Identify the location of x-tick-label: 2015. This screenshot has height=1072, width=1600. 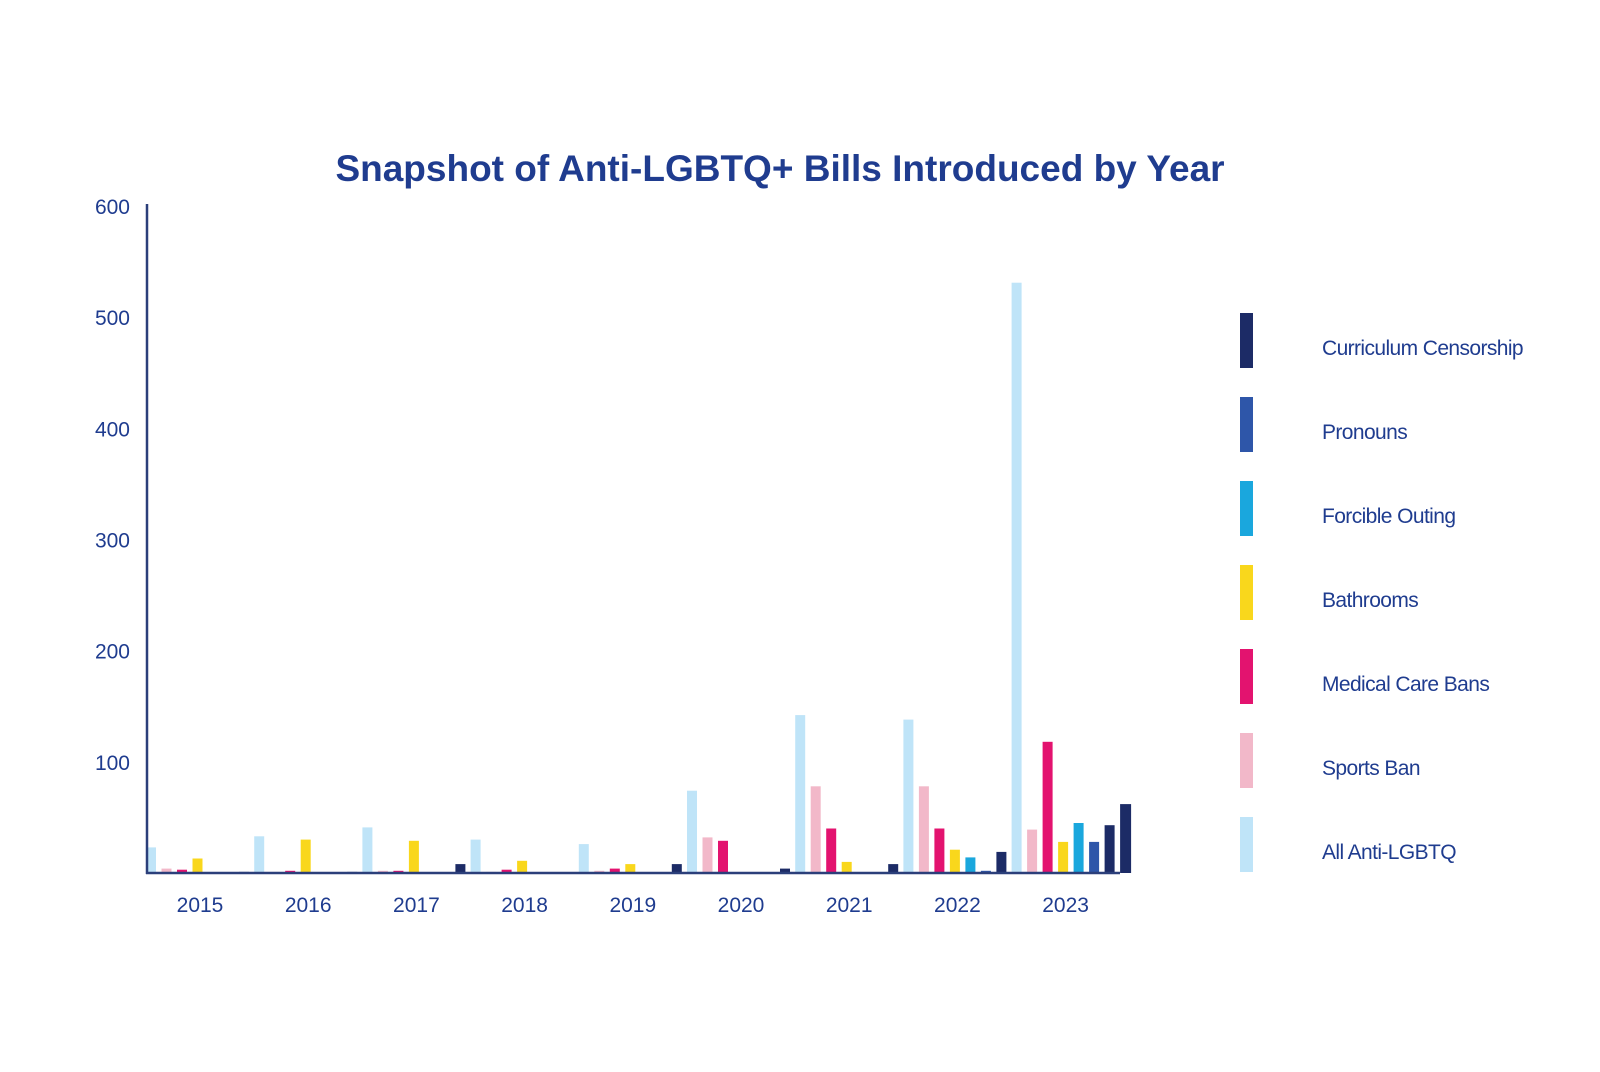
(200, 905).